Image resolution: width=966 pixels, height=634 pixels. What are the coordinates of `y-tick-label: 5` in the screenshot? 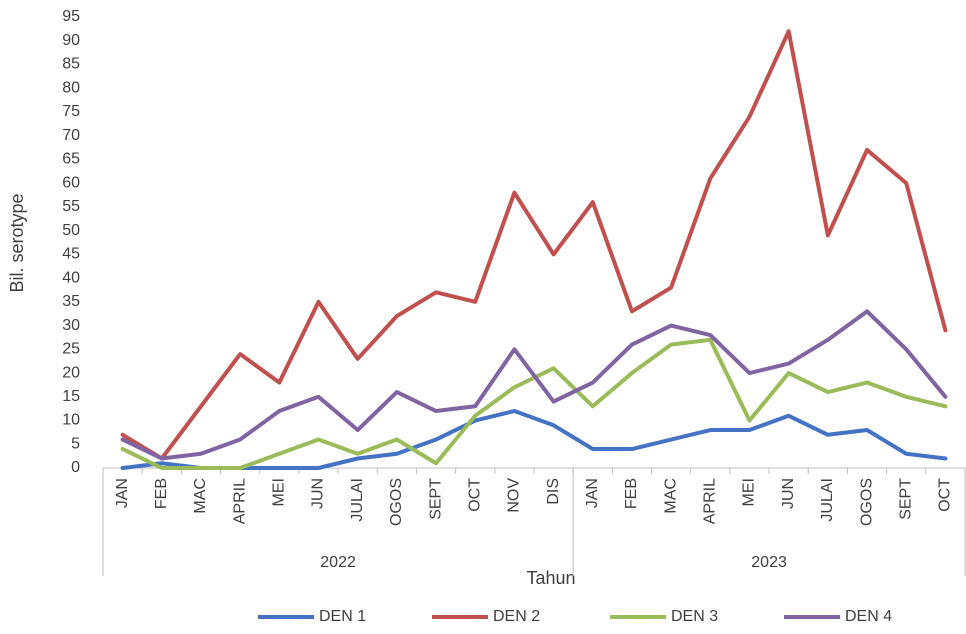 It's located at (75, 443).